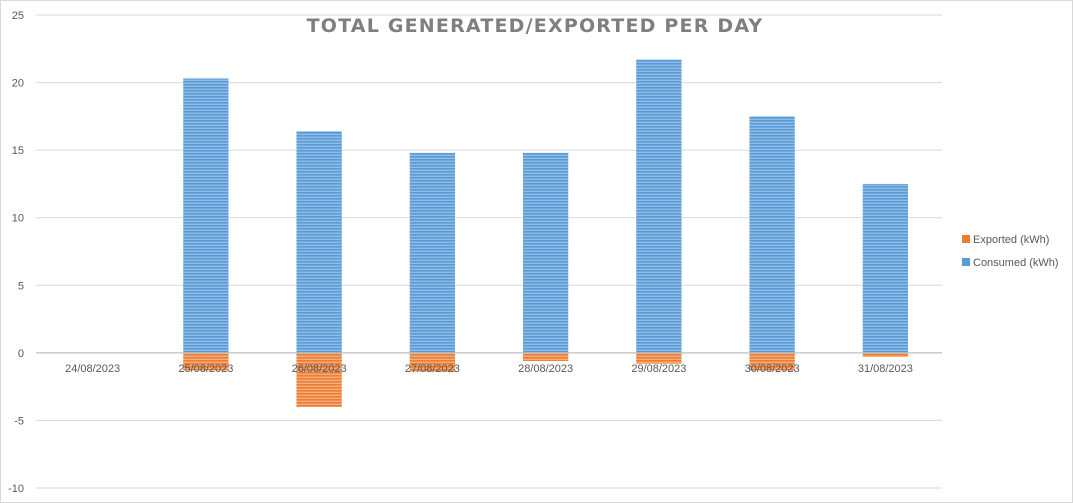  I want to click on x-tick-label: 31/08/2023, so click(885, 369).